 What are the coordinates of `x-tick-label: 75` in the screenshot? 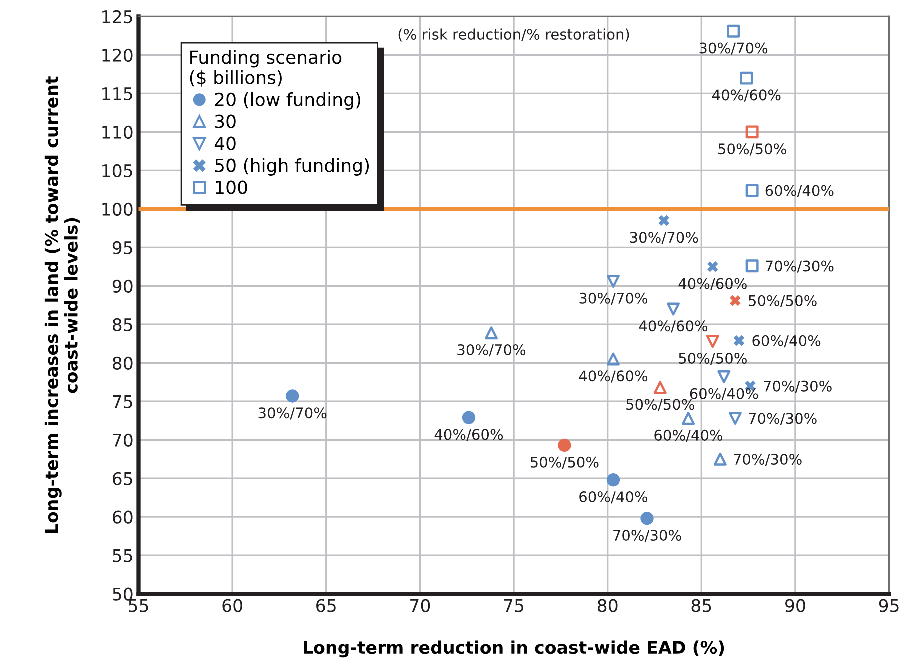 It's located at (514, 605).